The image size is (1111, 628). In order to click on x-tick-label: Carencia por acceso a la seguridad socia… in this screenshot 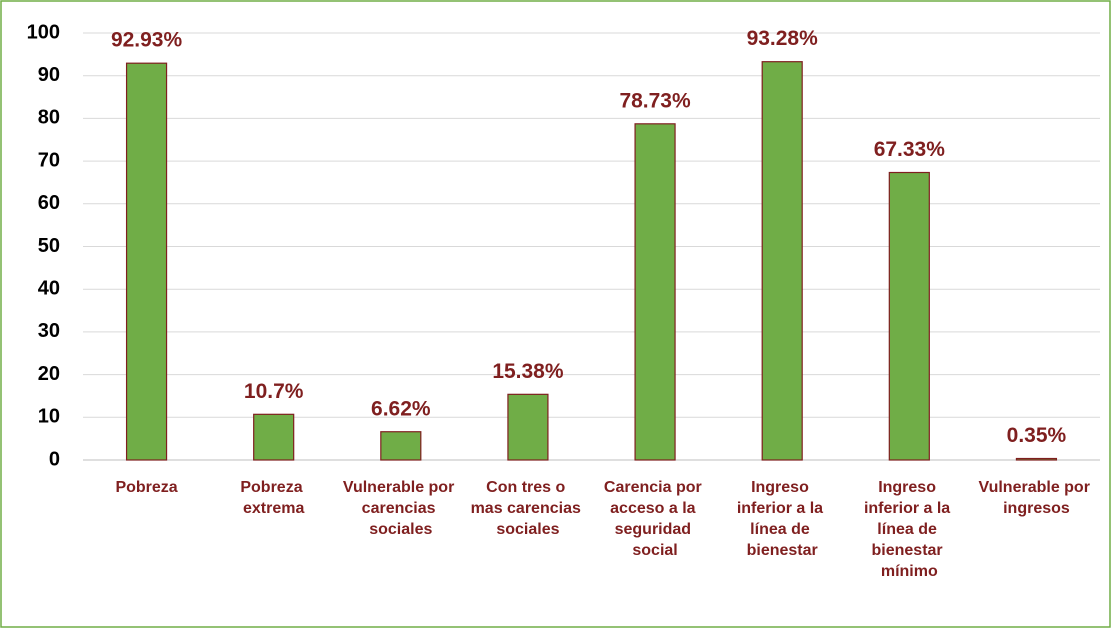, I will do `click(655, 519)`.